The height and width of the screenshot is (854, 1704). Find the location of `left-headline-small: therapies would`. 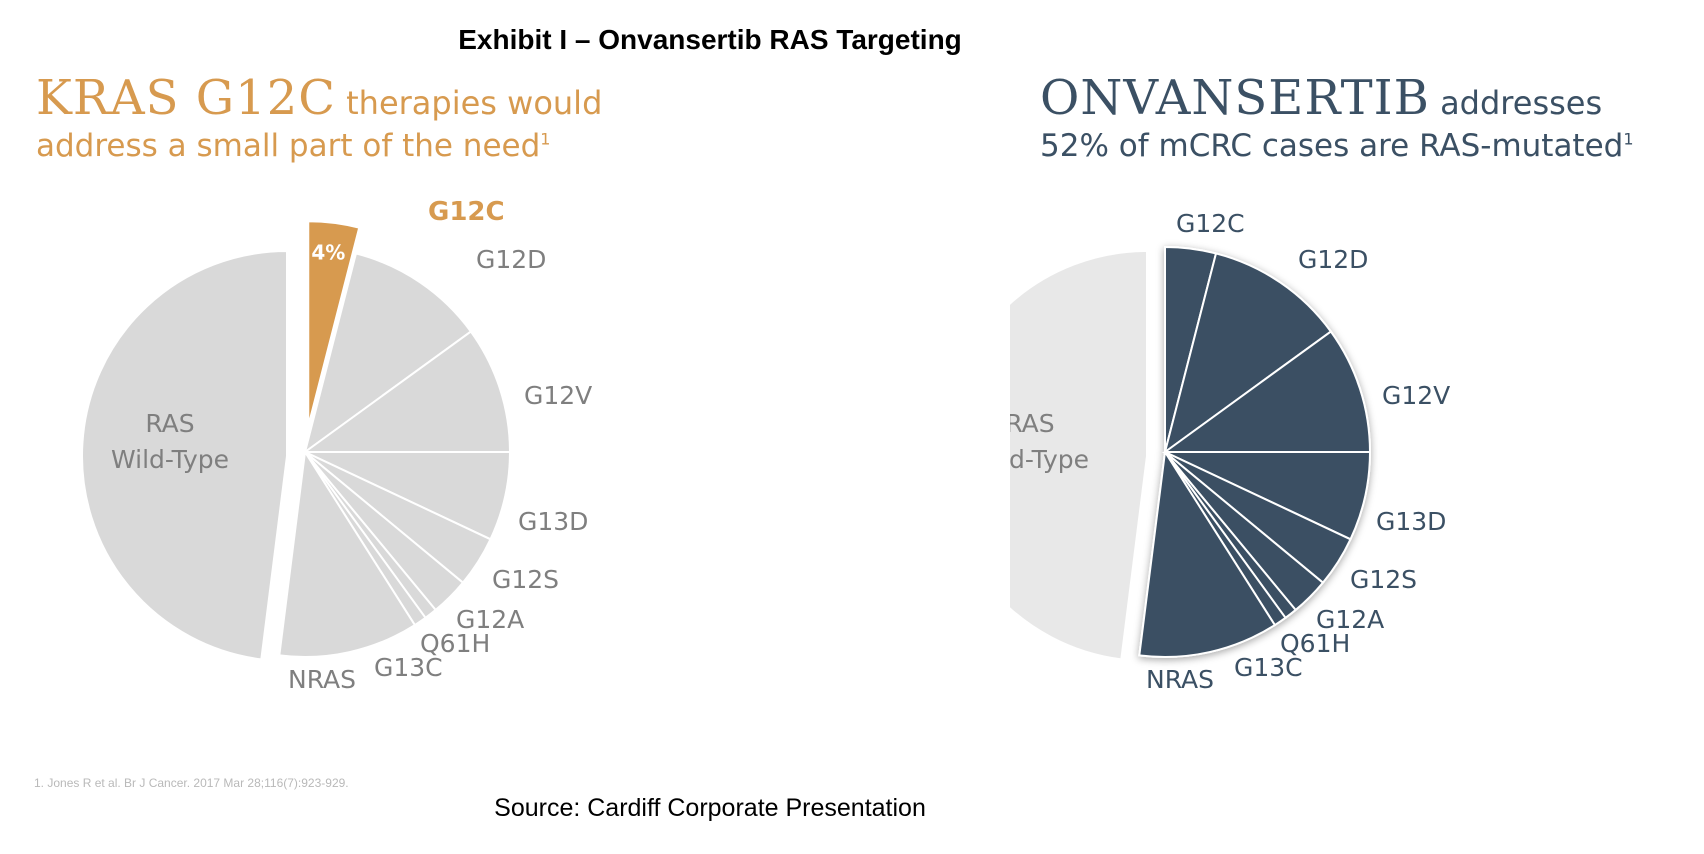

left-headline-small: therapies would is located at coordinates (469, 103).